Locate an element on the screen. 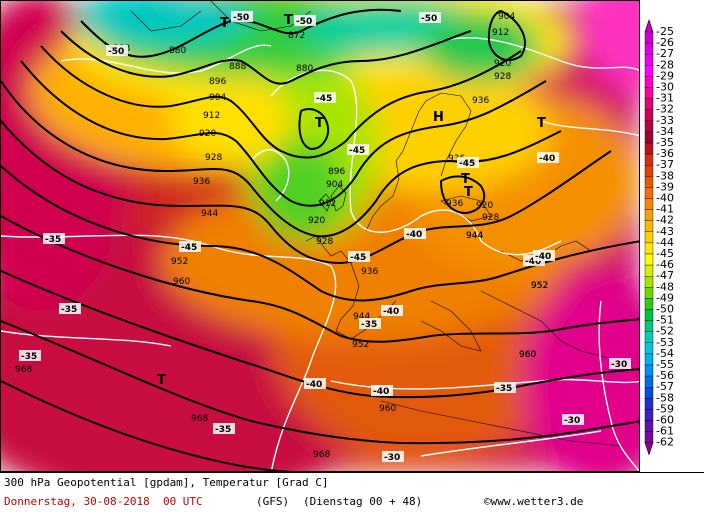 The width and height of the screenshot is (704, 513). credit-link: ©www.wetter3.de is located at coordinates (534, 501).